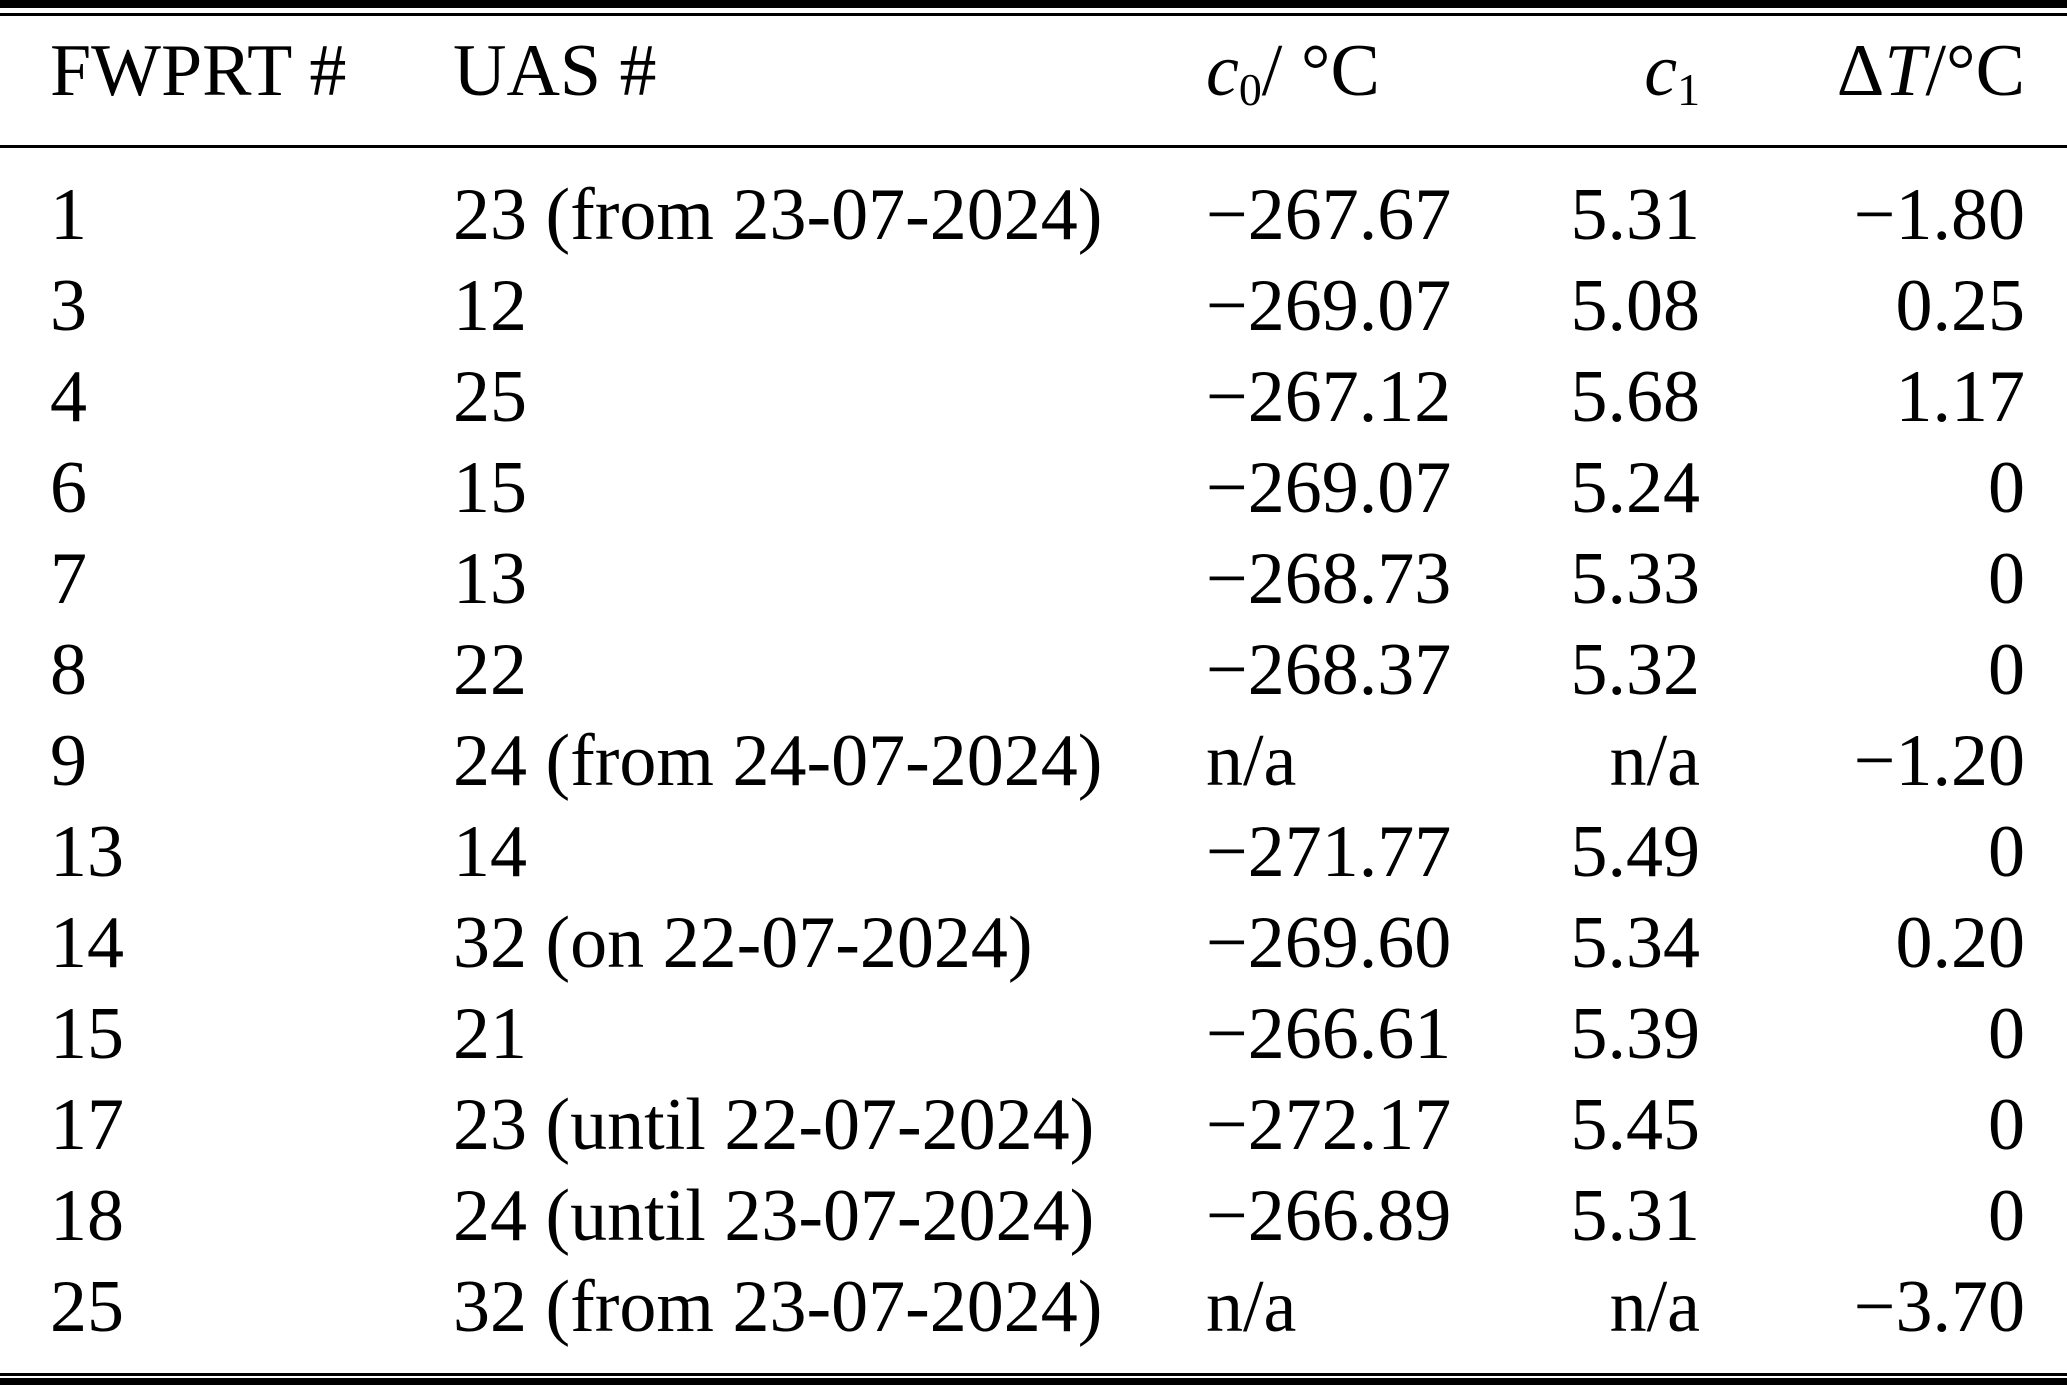  I want to click on cell-uas: 15, so click(490, 488).